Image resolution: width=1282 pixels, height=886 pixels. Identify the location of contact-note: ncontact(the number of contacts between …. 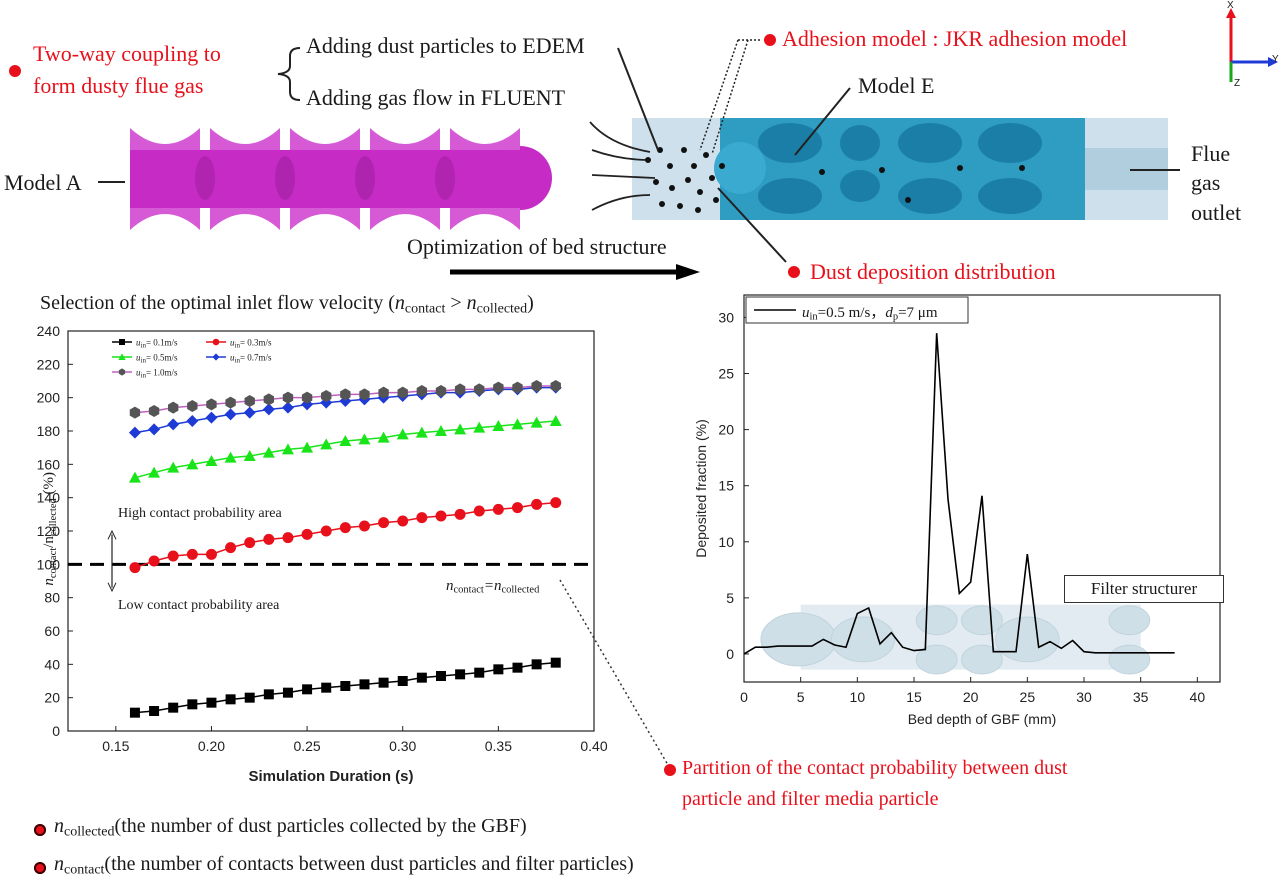
(344, 866).